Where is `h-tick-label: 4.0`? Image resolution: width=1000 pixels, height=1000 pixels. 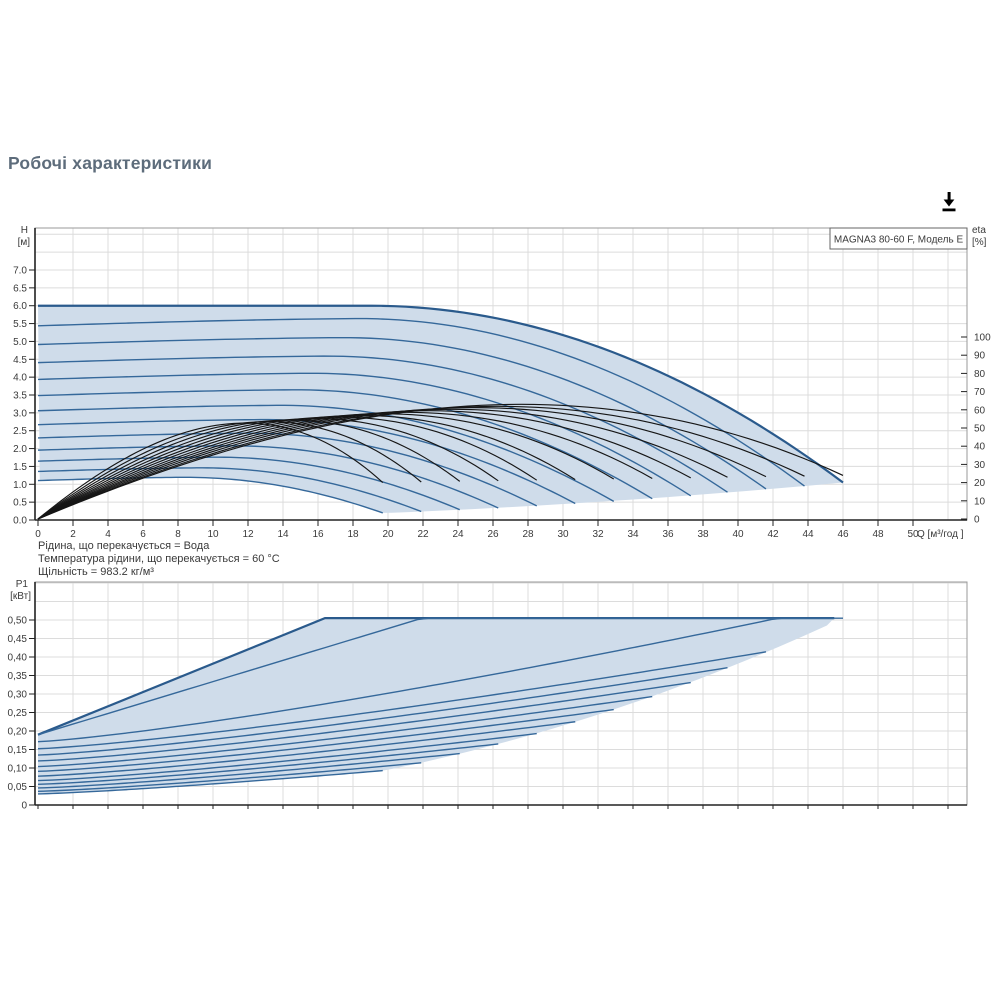 h-tick-label: 4.0 is located at coordinates (20, 378).